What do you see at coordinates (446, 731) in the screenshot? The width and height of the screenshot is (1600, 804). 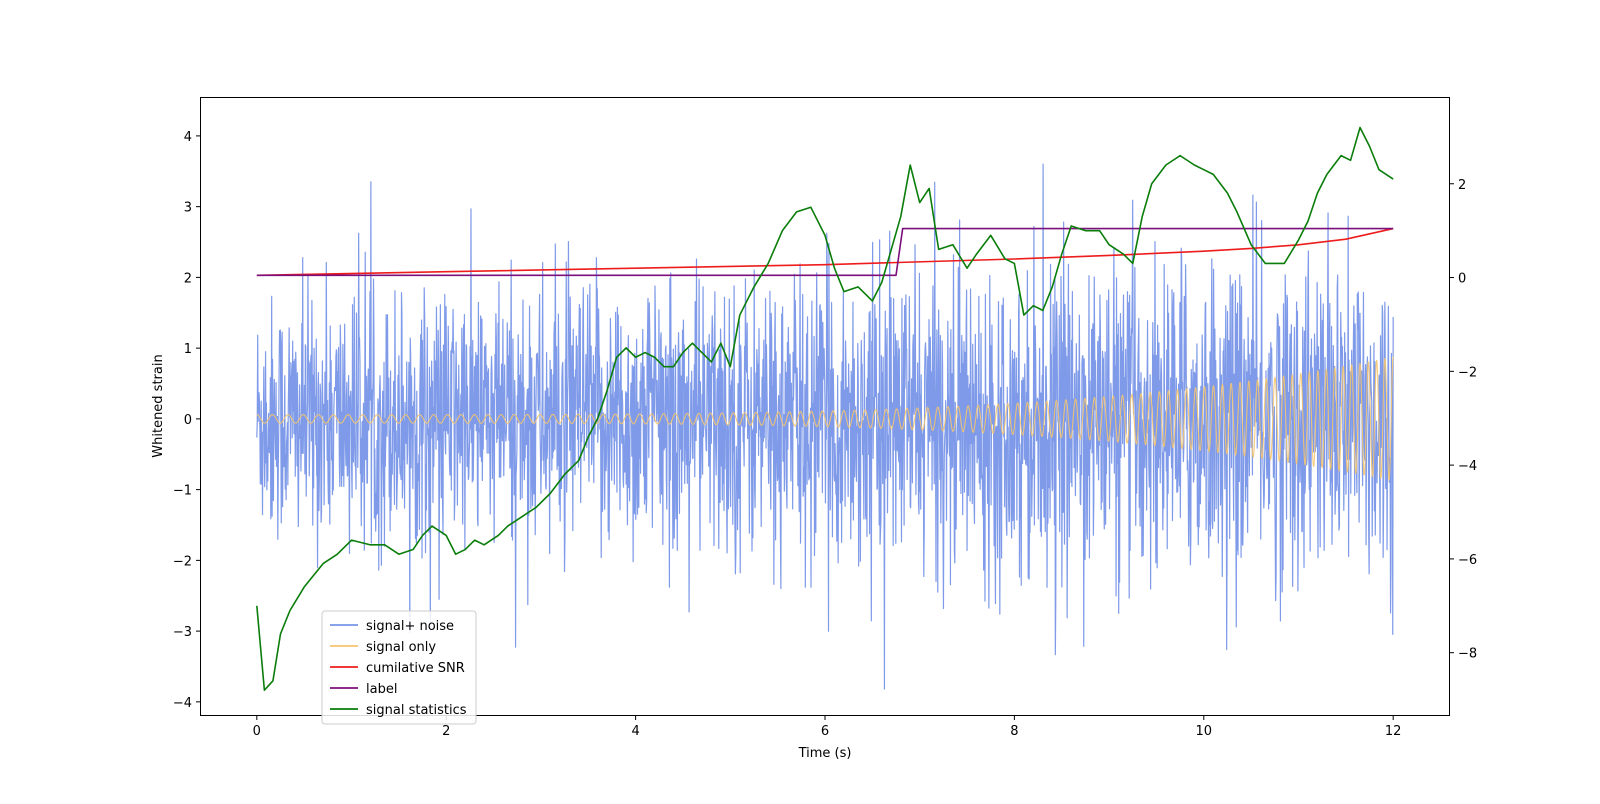 I see `x-tick-label: 2` at bounding box center [446, 731].